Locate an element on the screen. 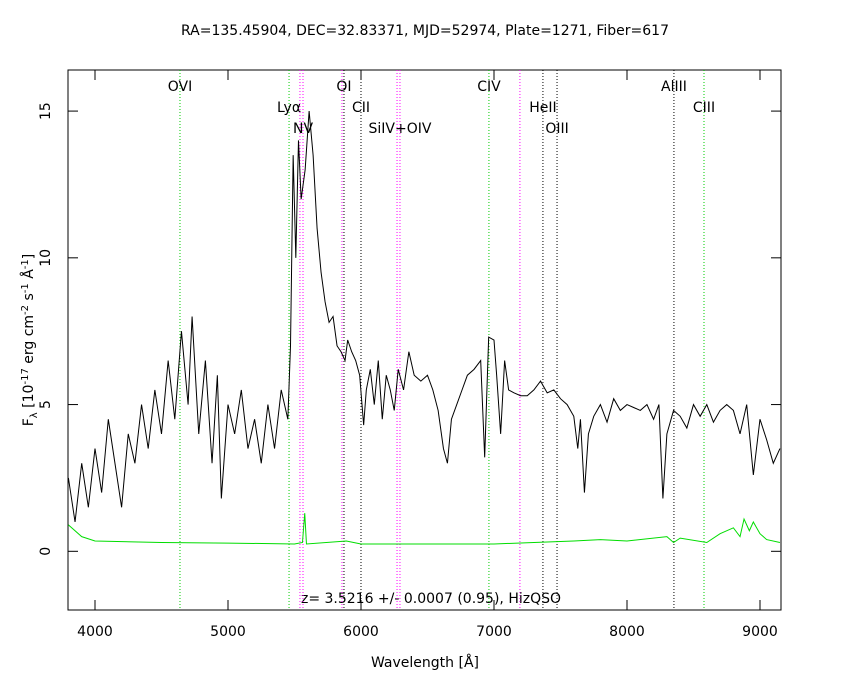 This screenshot has width=850, height=680. y-axis-label-part: ] is located at coordinates (29, 256).